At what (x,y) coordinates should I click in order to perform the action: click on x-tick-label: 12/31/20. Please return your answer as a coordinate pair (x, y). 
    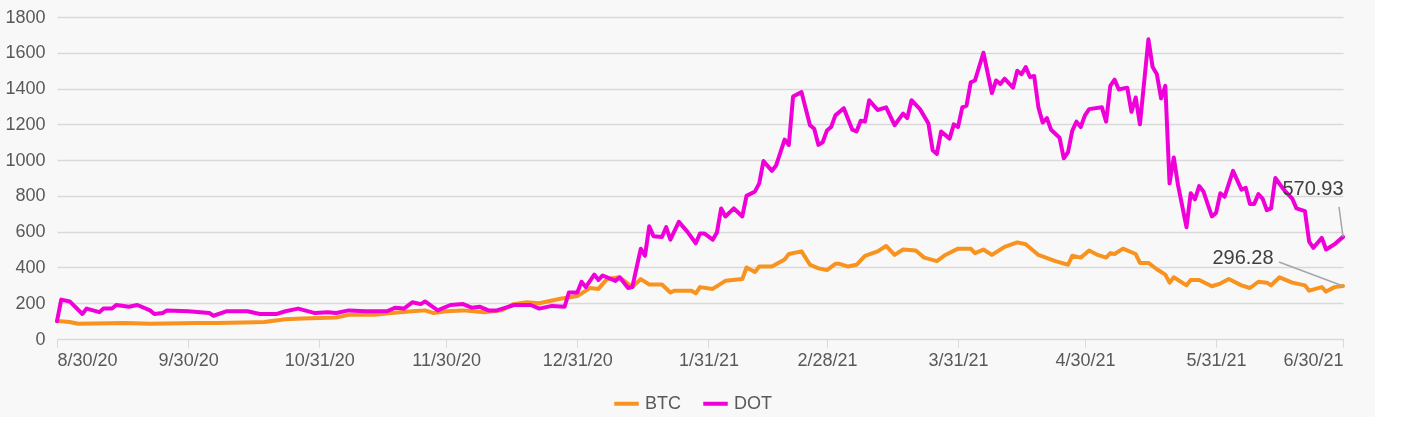
    Looking at the image, I should click on (577, 359).